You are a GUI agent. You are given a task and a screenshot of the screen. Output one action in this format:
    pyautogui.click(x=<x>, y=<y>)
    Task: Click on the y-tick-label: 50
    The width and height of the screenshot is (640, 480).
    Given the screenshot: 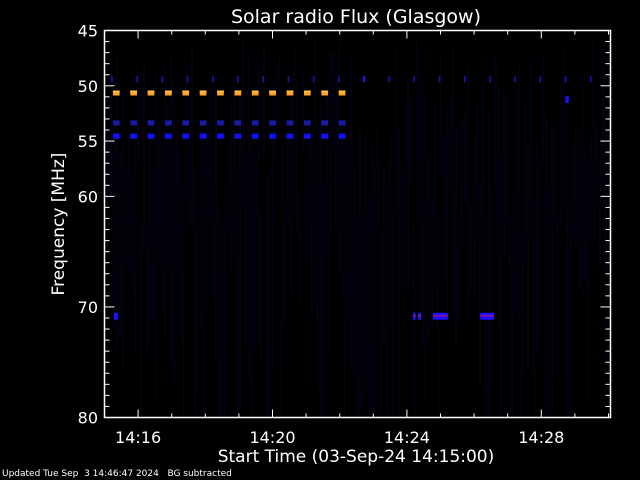 What is the action you would take?
    pyautogui.click(x=88, y=86)
    